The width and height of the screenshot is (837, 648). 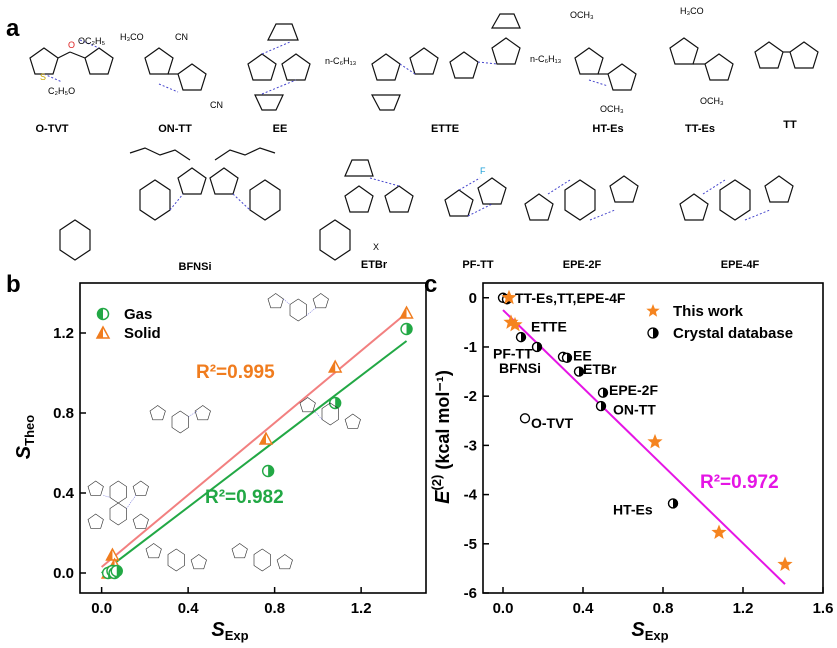 What do you see at coordinates (244, 497) in the screenshot?
I see `r2-gas-label: R²=0.982` at bounding box center [244, 497].